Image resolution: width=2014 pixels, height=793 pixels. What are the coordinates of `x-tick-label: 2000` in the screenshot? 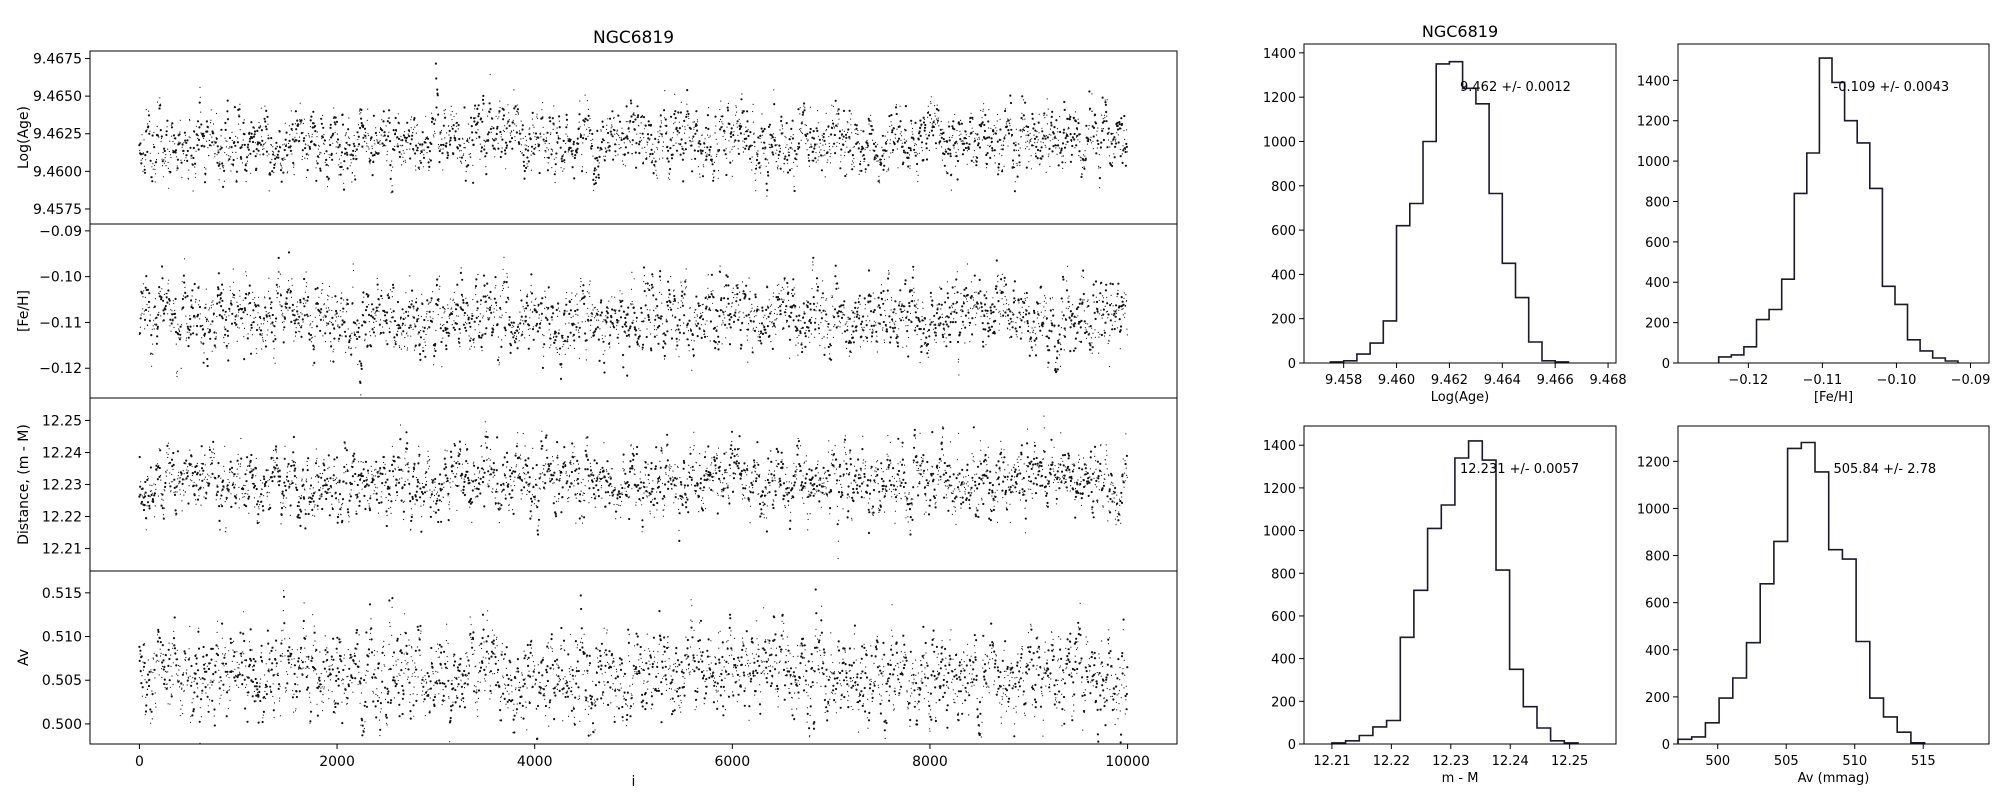 It's located at (337, 762).